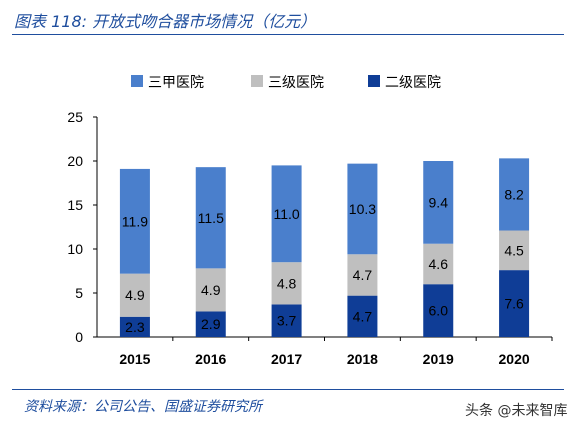 Image resolution: width=576 pixels, height=432 pixels. I want to click on legend-label: 二级医院, so click(413, 83).